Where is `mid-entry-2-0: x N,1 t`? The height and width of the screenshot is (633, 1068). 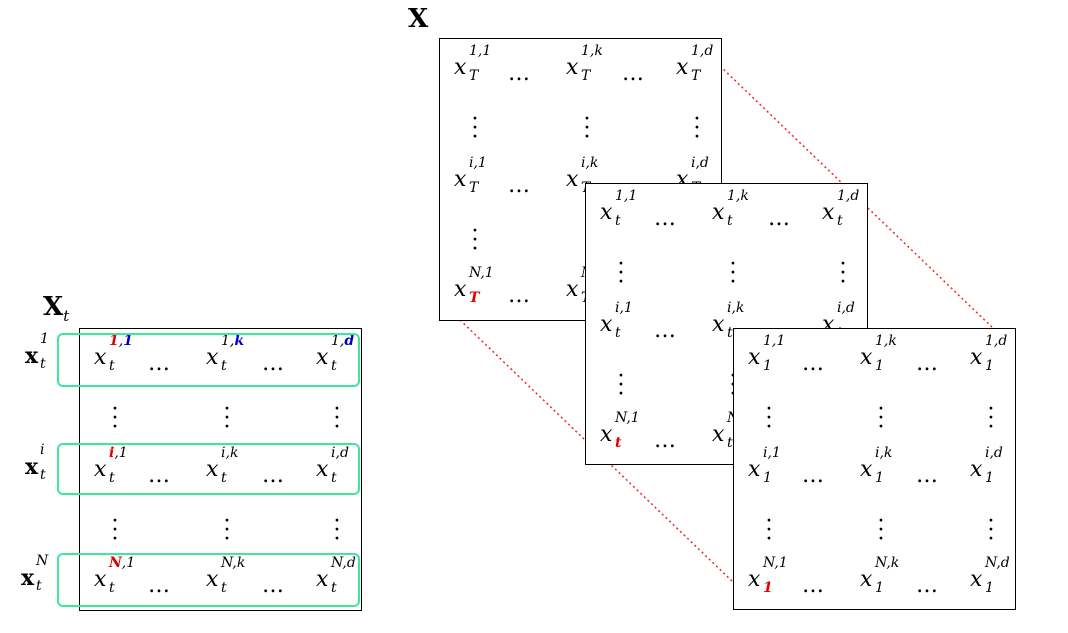 mid-entry-2-0: x N,1 t is located at coordinates (620, 430).